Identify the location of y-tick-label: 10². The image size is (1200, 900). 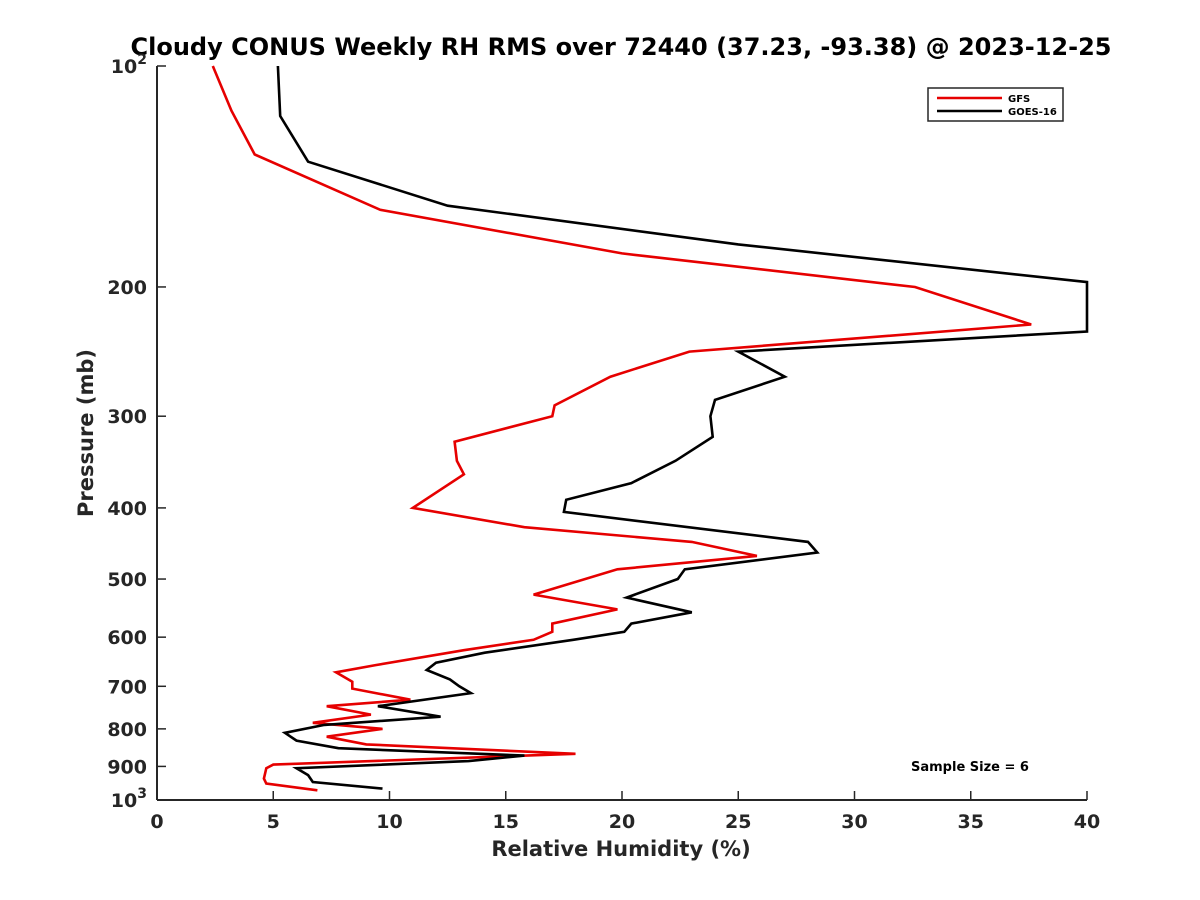
(129, 65).